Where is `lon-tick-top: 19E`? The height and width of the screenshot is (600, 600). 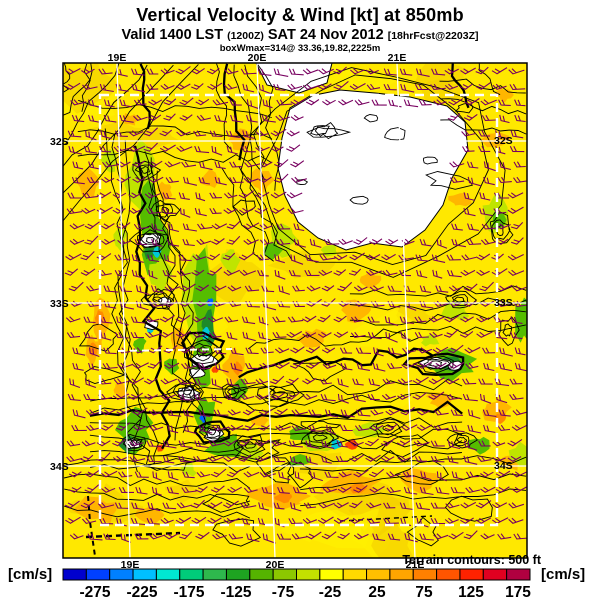
lon-tick-top: 19E is located at coordinates (117, 58).